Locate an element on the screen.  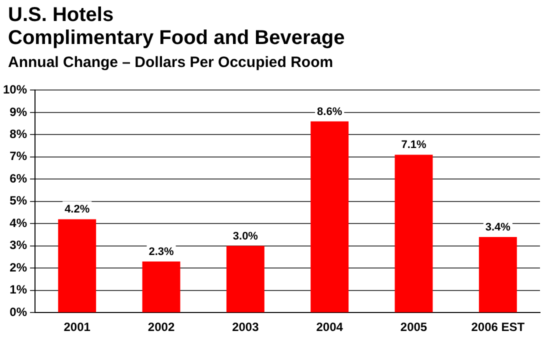
x-tick-label: 2001 is located at coordinates (77, 327).